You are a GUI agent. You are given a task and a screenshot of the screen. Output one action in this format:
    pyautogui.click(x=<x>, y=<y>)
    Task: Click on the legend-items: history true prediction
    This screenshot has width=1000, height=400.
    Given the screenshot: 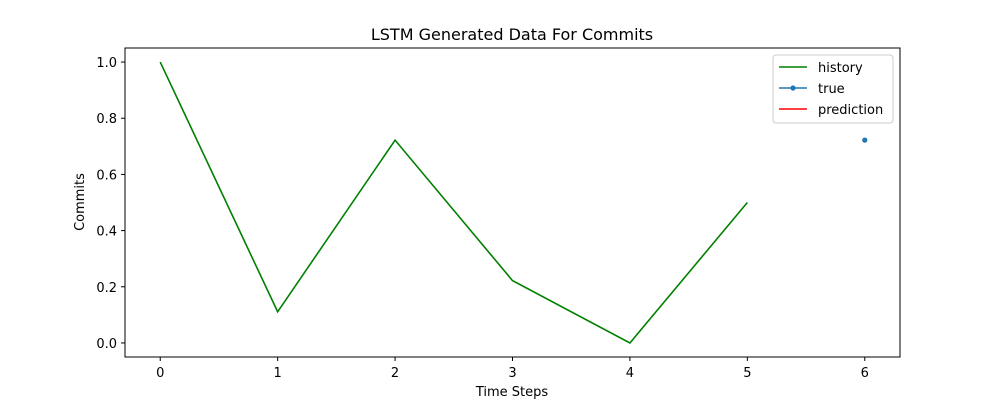 What is the action you would take?
    pyautogui.click(x=831, y=89)
    